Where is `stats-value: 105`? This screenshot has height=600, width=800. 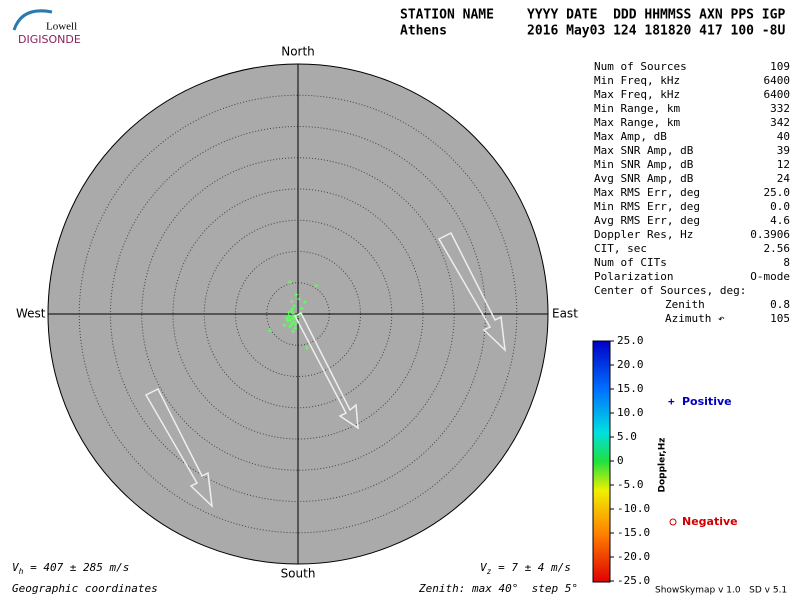 stats-value: 105 is located at coordinates (780, 318).